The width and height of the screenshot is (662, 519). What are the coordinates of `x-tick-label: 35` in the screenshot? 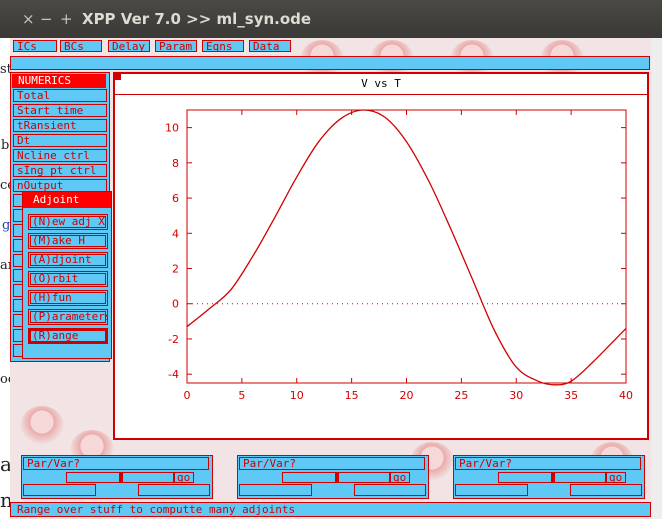 It's located at (571, 395).